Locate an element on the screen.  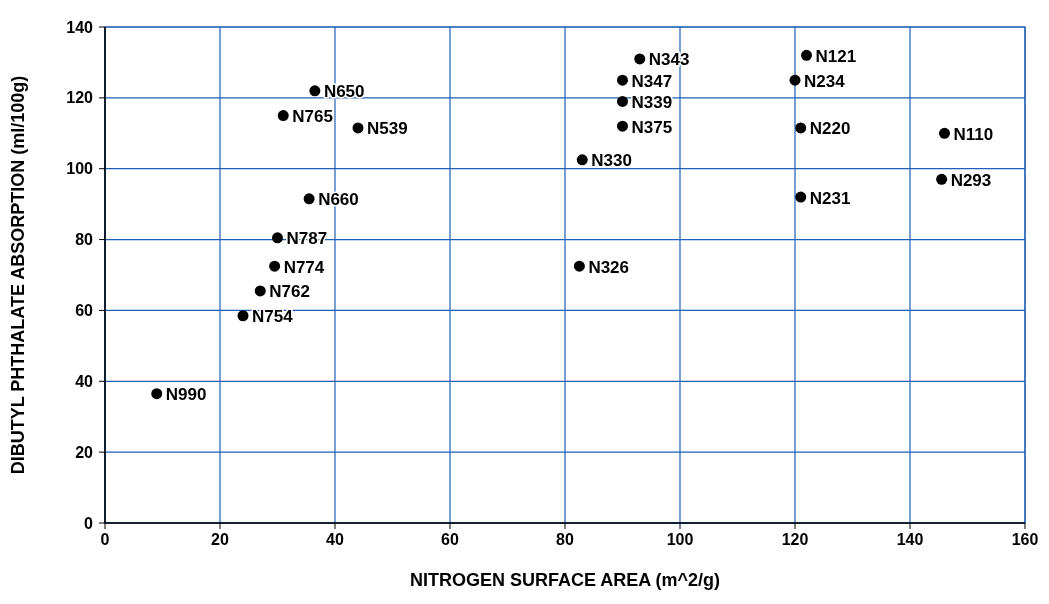
annotation: N660 is located at coordinates (338, 200).